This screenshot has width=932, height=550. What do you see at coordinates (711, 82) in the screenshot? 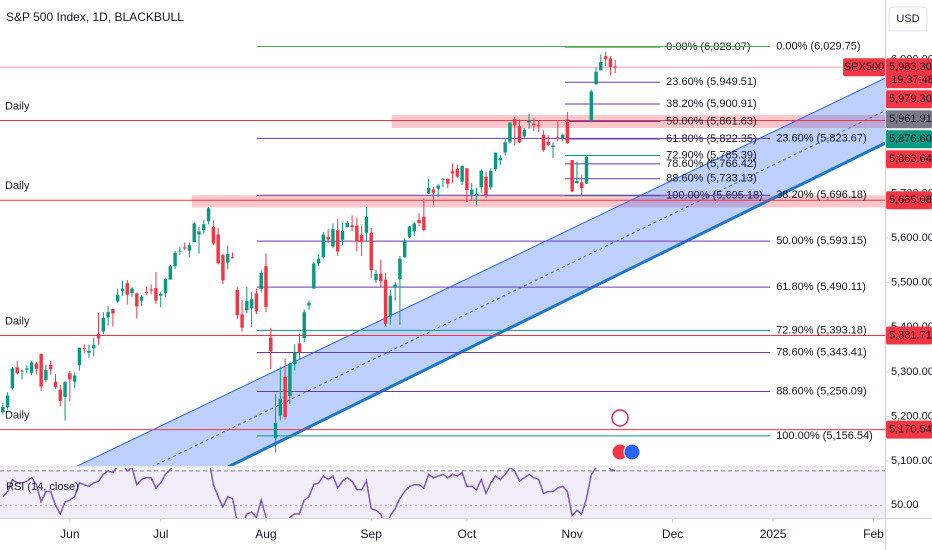
I see `fib-label: 23.60% (5,949.51)` at bounding box center [711, 82].